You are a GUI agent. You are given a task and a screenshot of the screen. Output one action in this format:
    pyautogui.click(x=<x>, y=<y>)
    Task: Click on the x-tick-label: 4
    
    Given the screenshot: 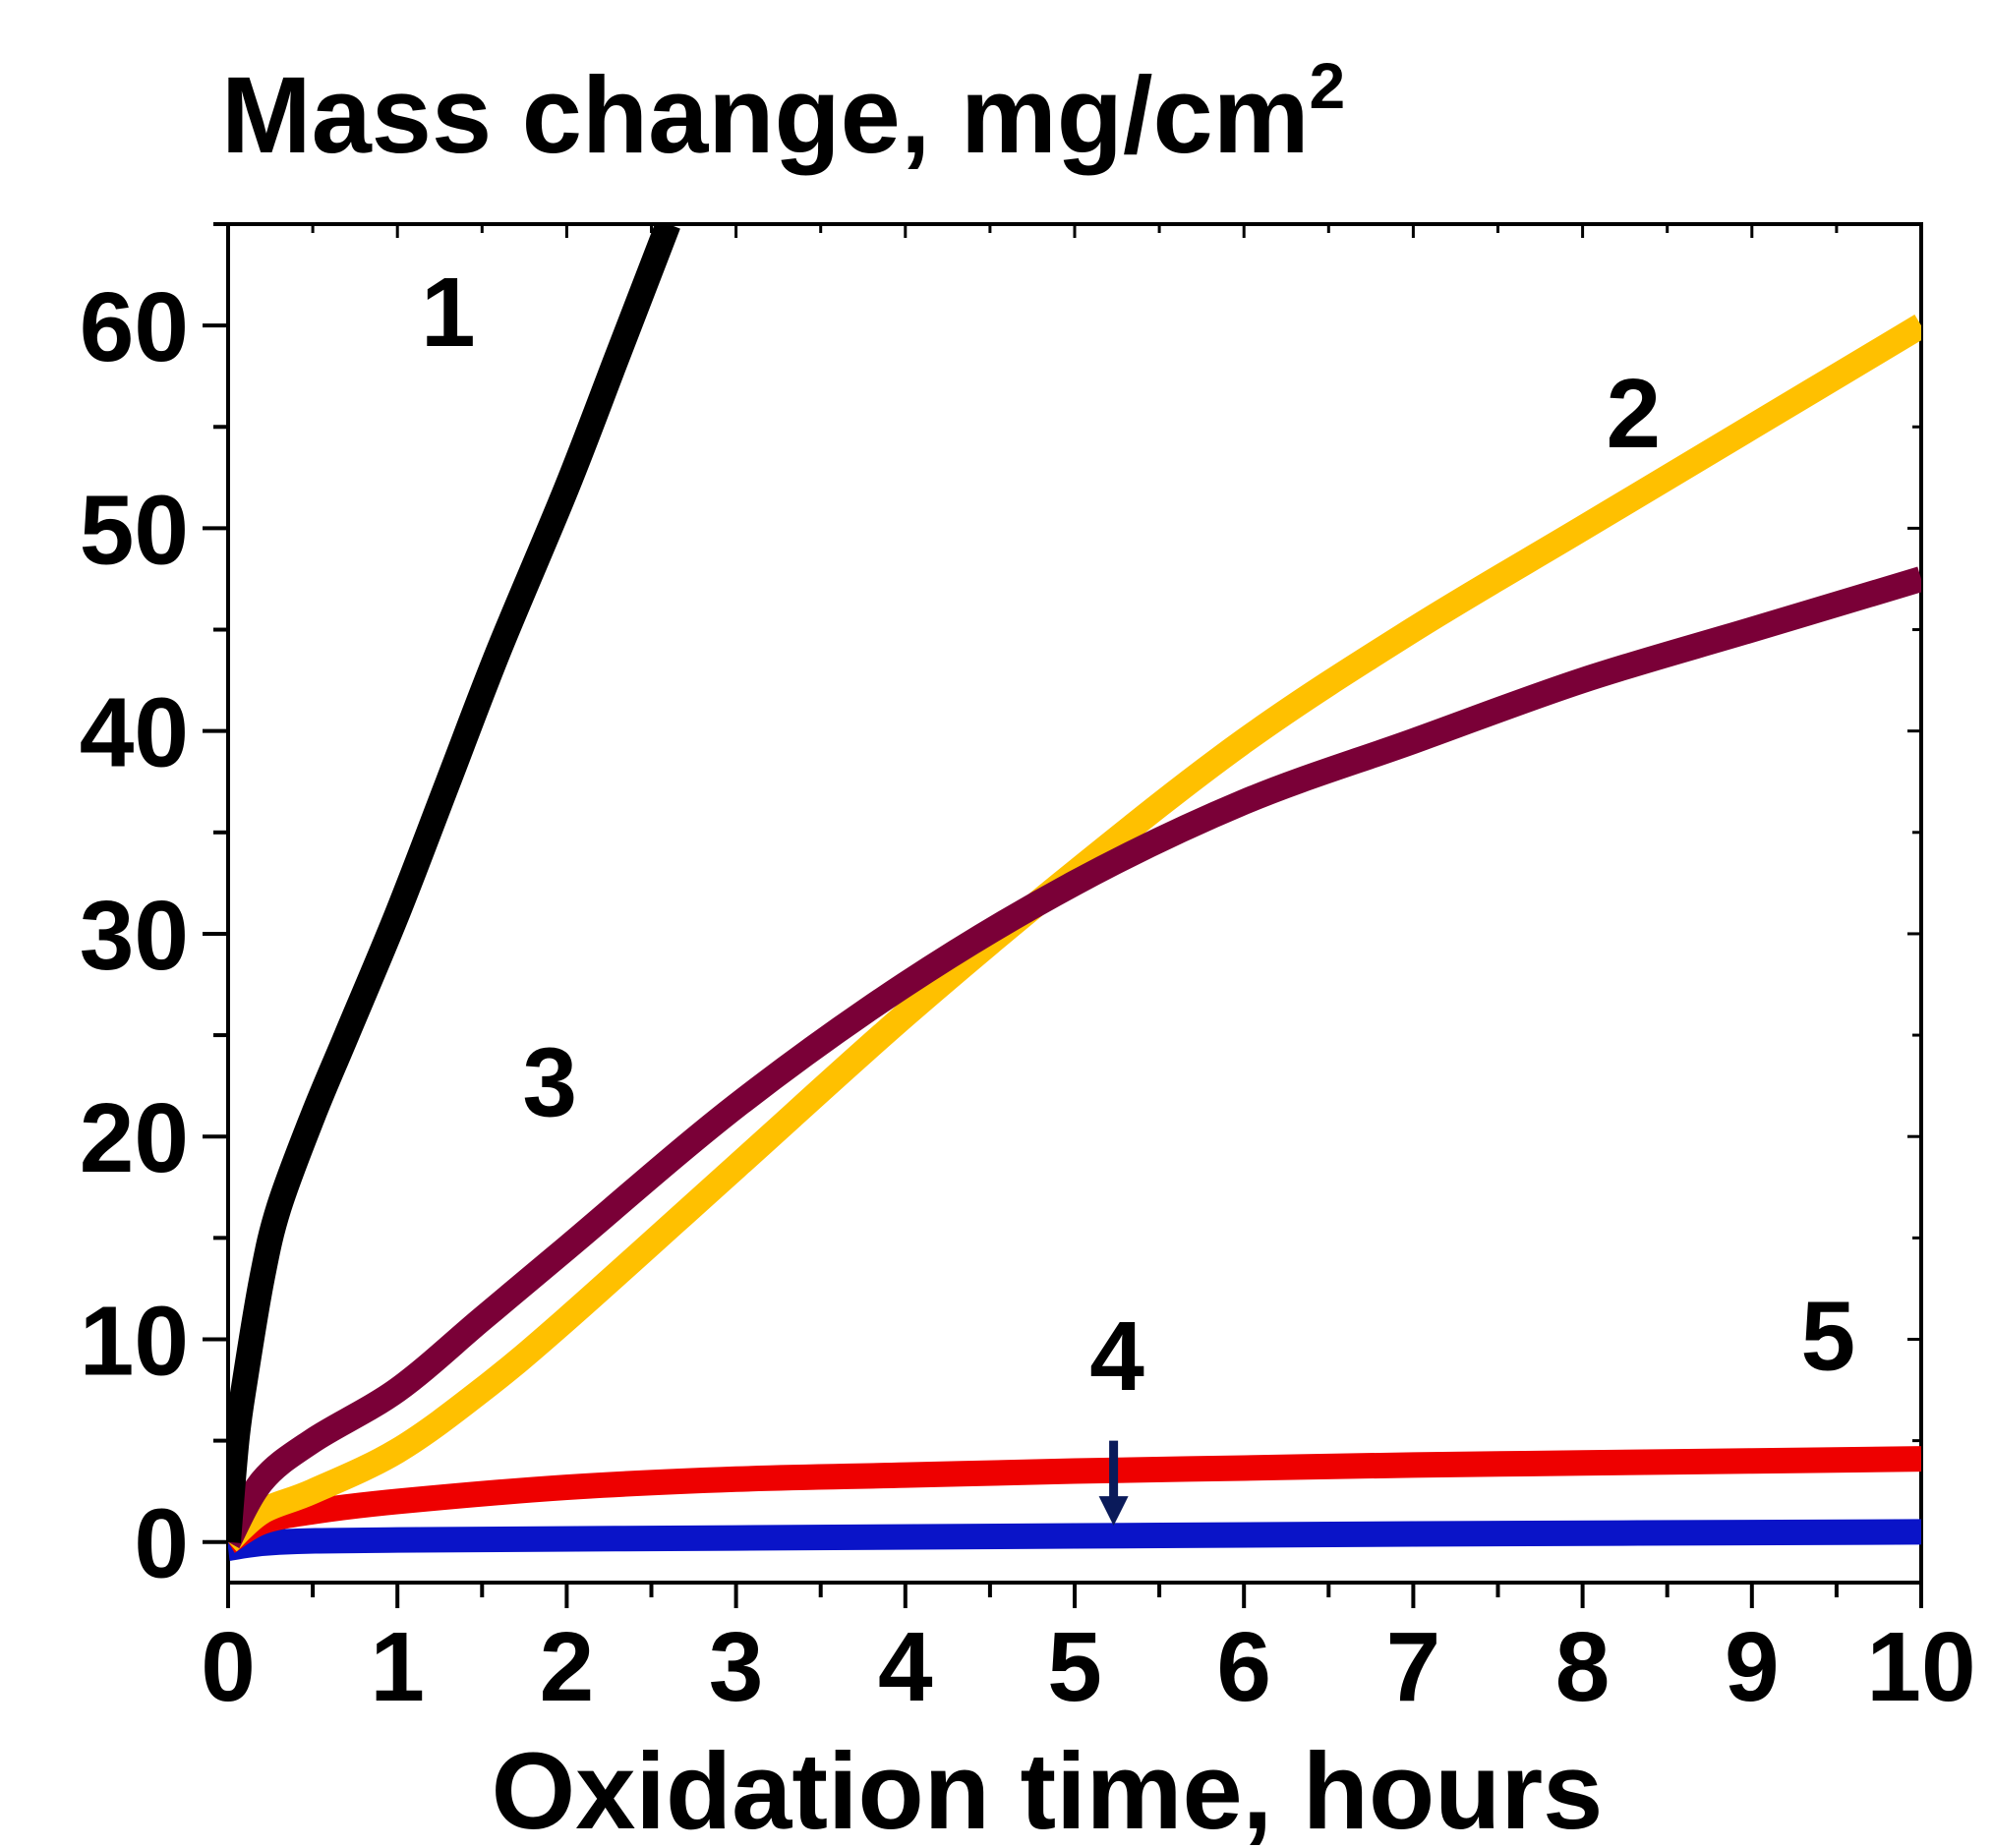 What is the action you would take?
    pyautogui.click(x=905, y=1667)
    